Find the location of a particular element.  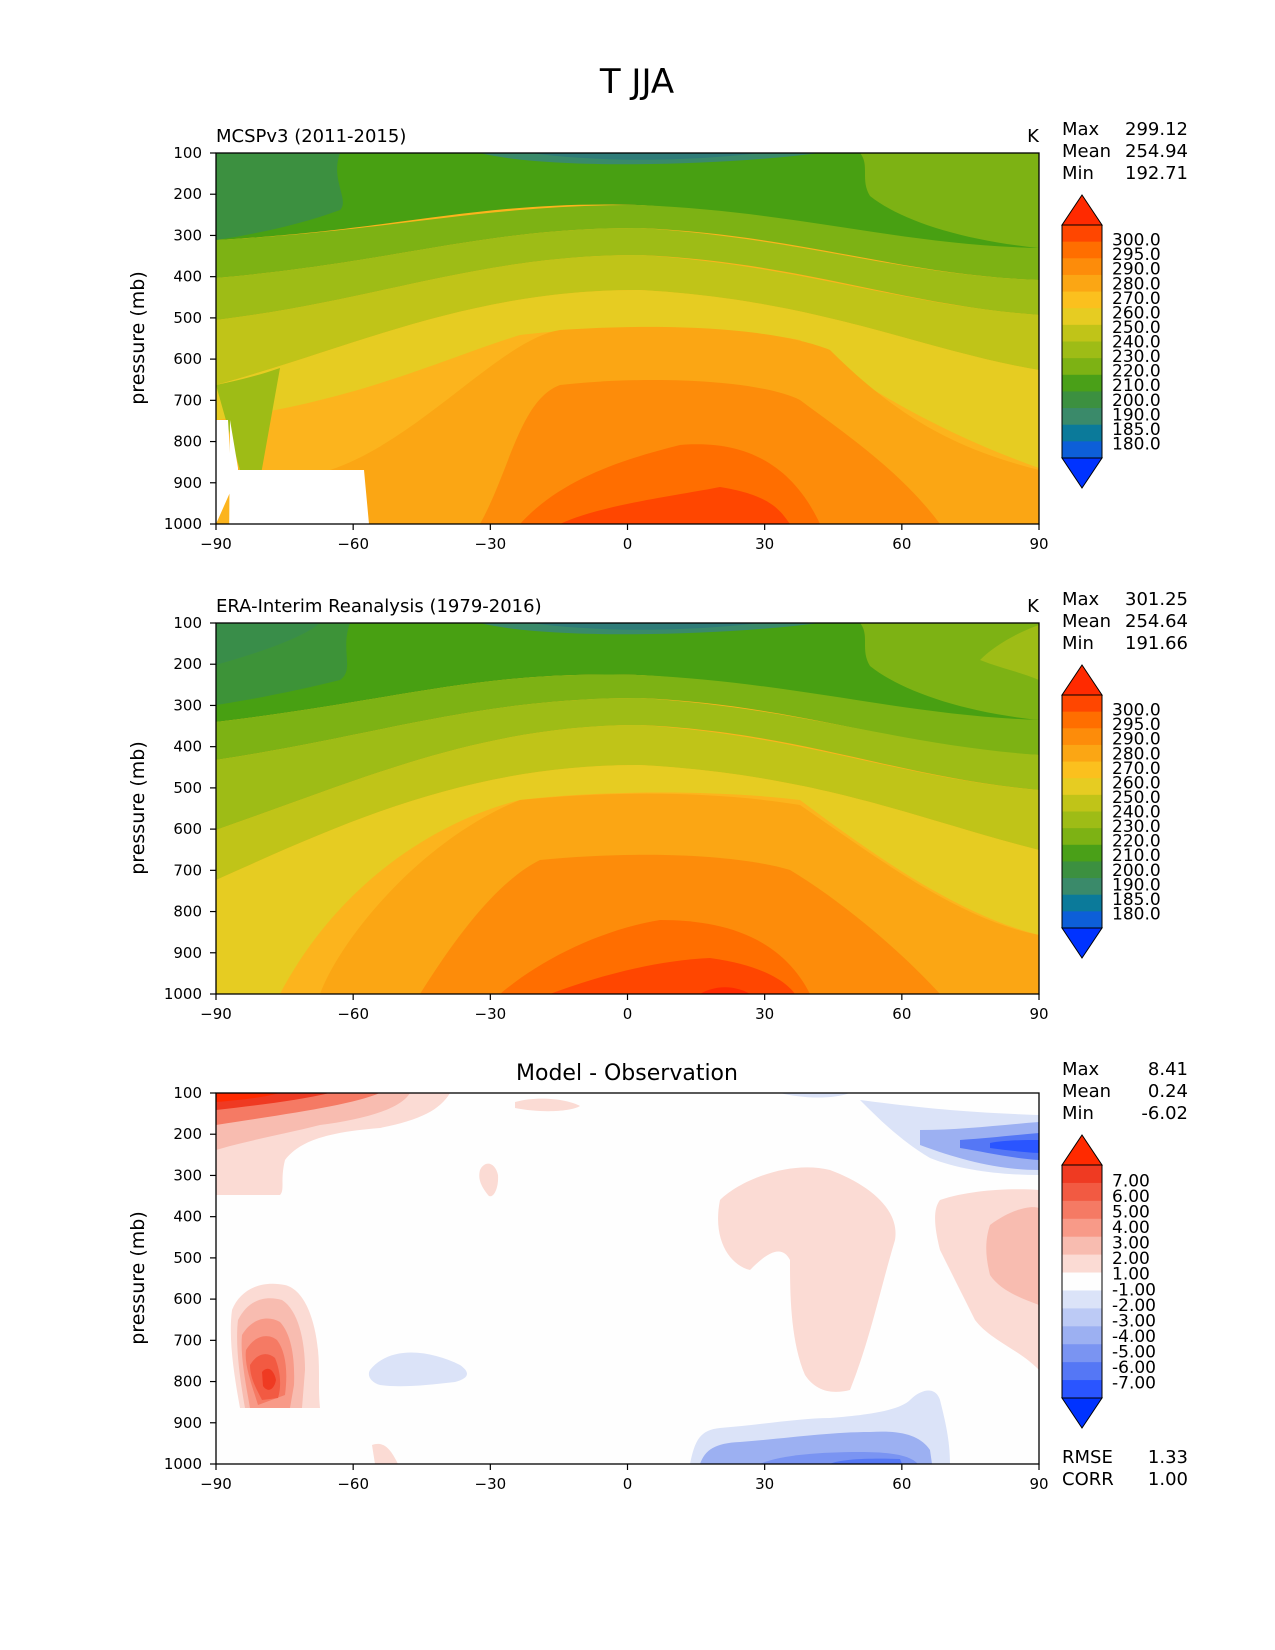

colorbar-label: -5.00 is located at coordinates (1134, 1352).